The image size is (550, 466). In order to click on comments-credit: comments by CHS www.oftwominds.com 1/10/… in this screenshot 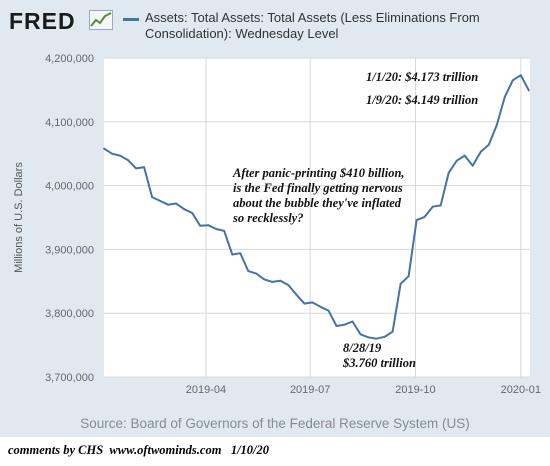, I will do `click(139, 450)`.